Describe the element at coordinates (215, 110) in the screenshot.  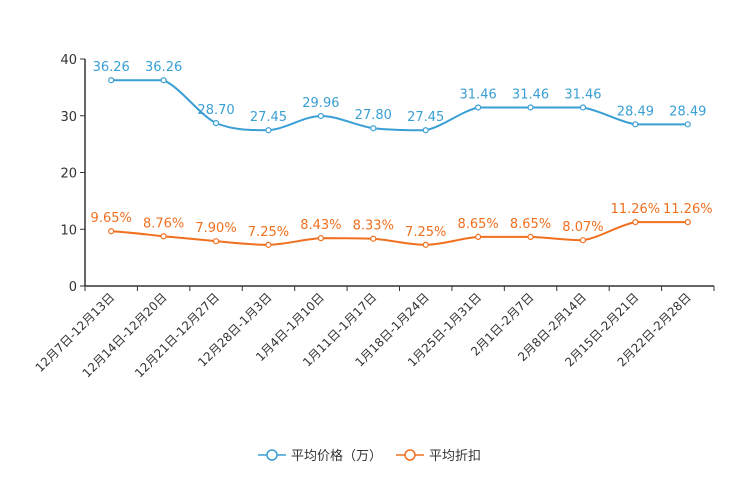
I see `data-label: 28.70` at that location.